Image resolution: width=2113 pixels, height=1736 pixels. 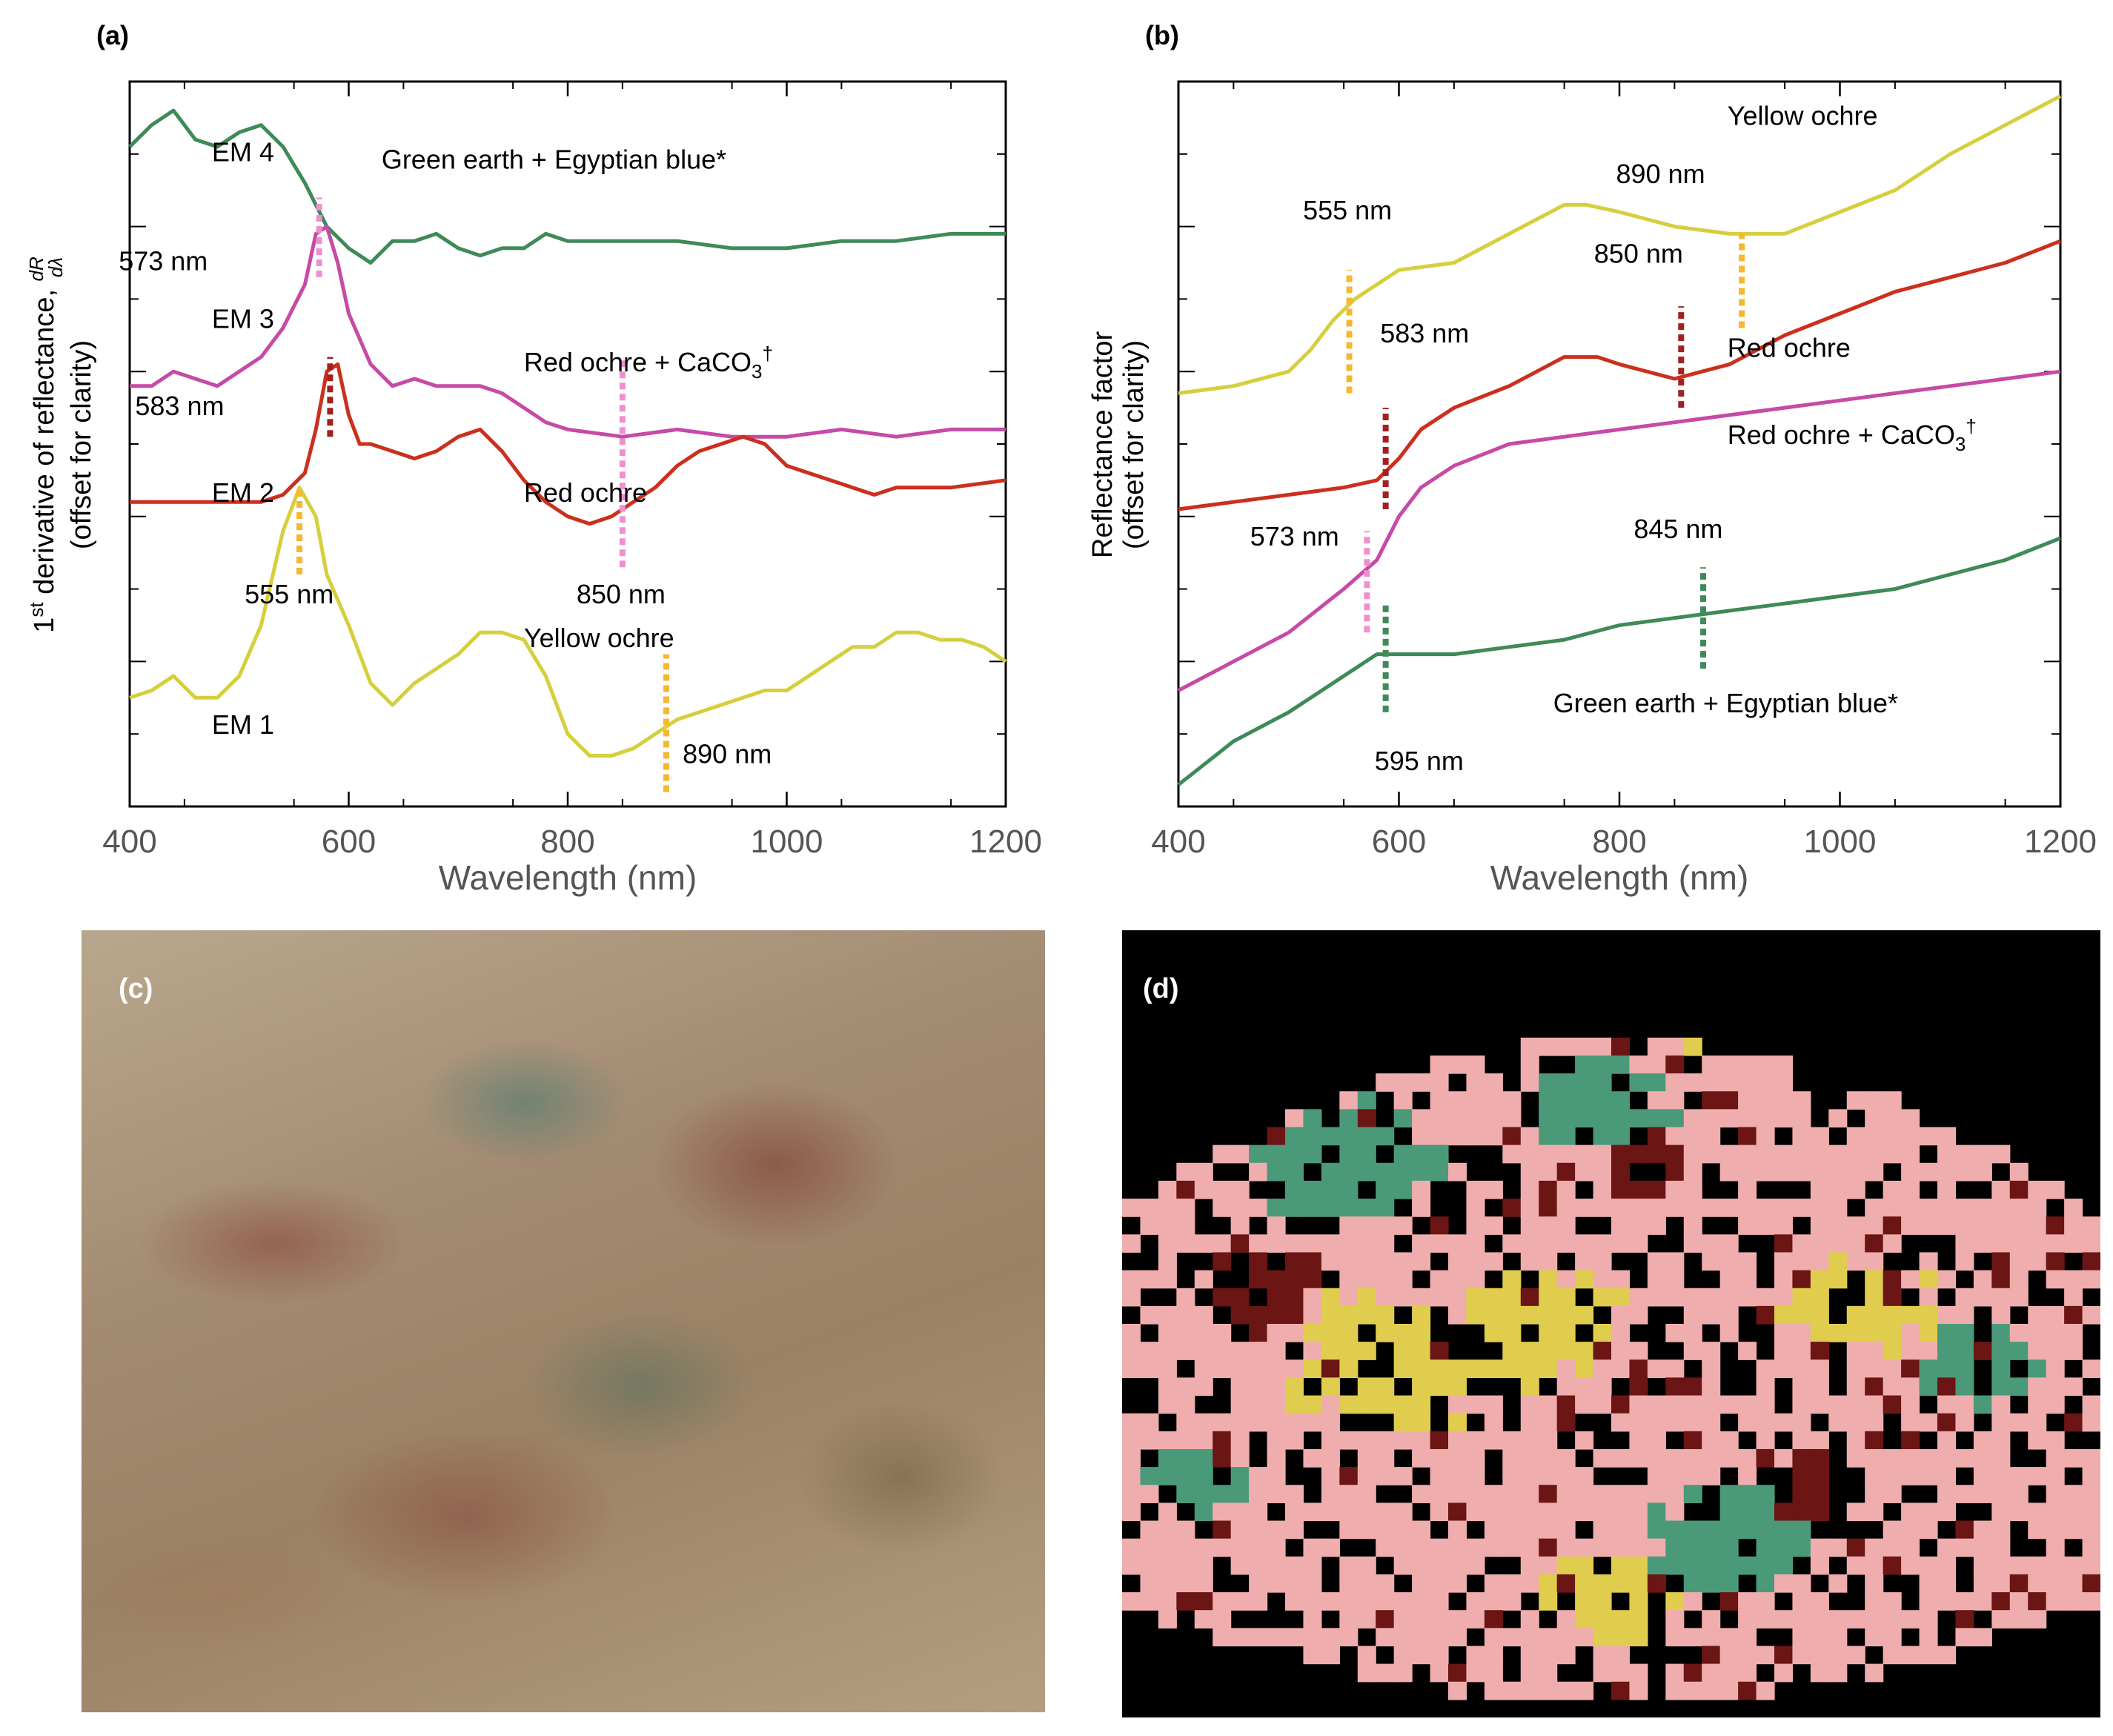 What do you see at coordinates (129, 842) in the screenshot?
I see `x-tick-label: 400` at bounding box center [129, 842].